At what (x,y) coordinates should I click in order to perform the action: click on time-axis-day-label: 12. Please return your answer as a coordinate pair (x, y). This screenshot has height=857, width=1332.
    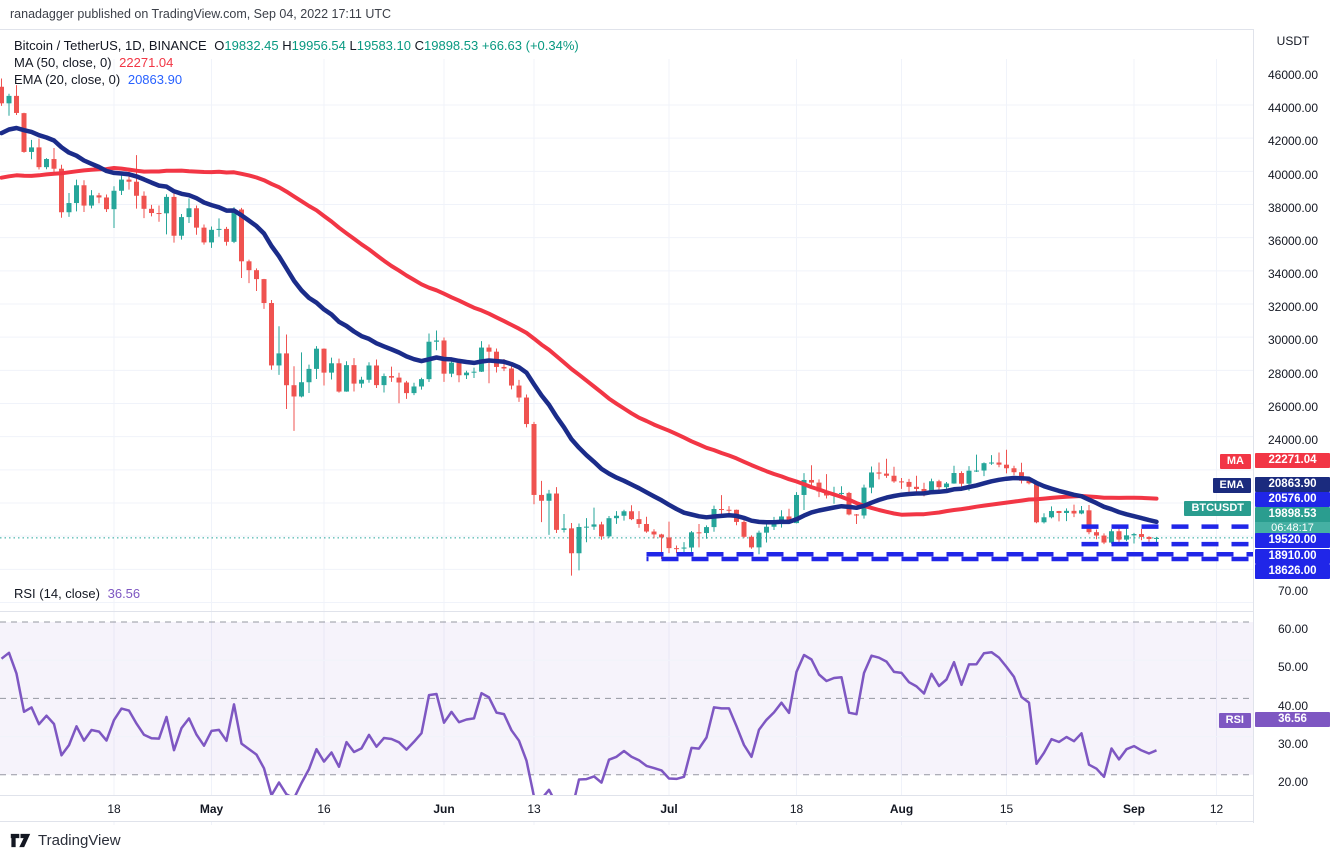
    Looking at the image, I should click on (1216, 809).